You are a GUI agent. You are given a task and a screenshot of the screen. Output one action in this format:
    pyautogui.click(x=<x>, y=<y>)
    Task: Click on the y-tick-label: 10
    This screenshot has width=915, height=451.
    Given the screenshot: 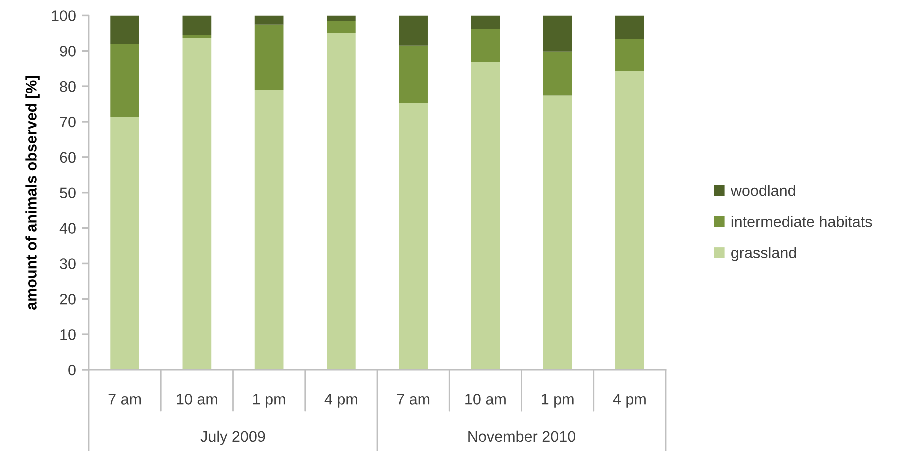 What is the action you would take?
    pyautogui.click(x=68, y=334)
    